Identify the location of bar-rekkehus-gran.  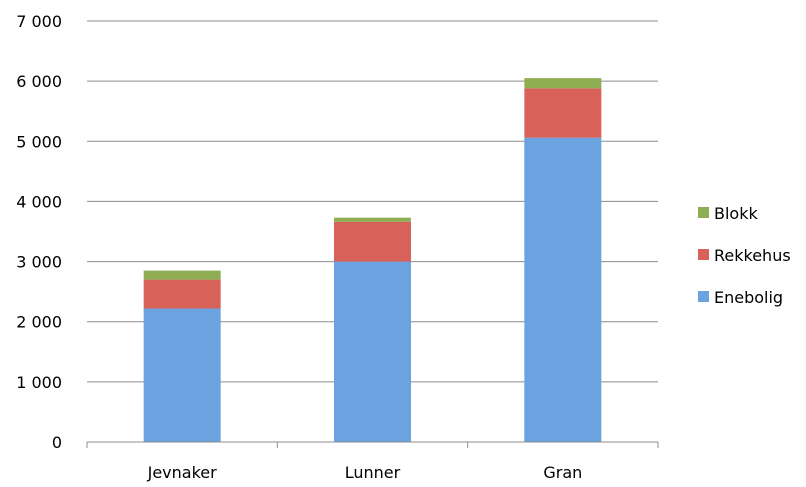
(563, 113).